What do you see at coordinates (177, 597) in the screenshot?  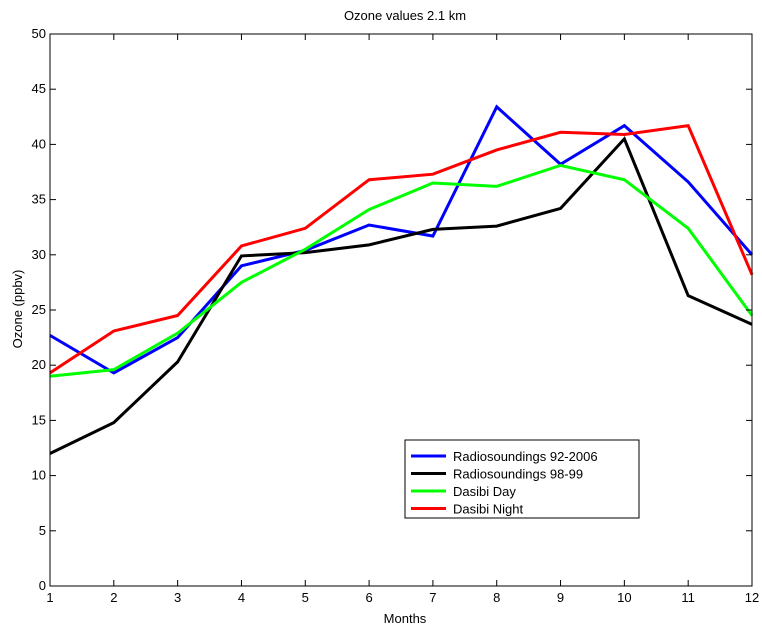 I see `x-tick-label: 3` at bounding box center [177, 597].